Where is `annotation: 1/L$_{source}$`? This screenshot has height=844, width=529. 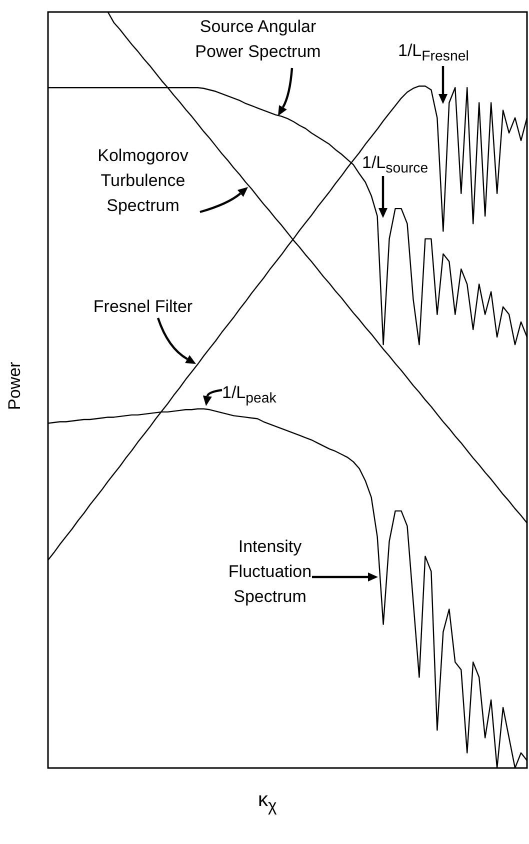 annotation: 1/L$_{source}$ is located at coordinates (395, 165).